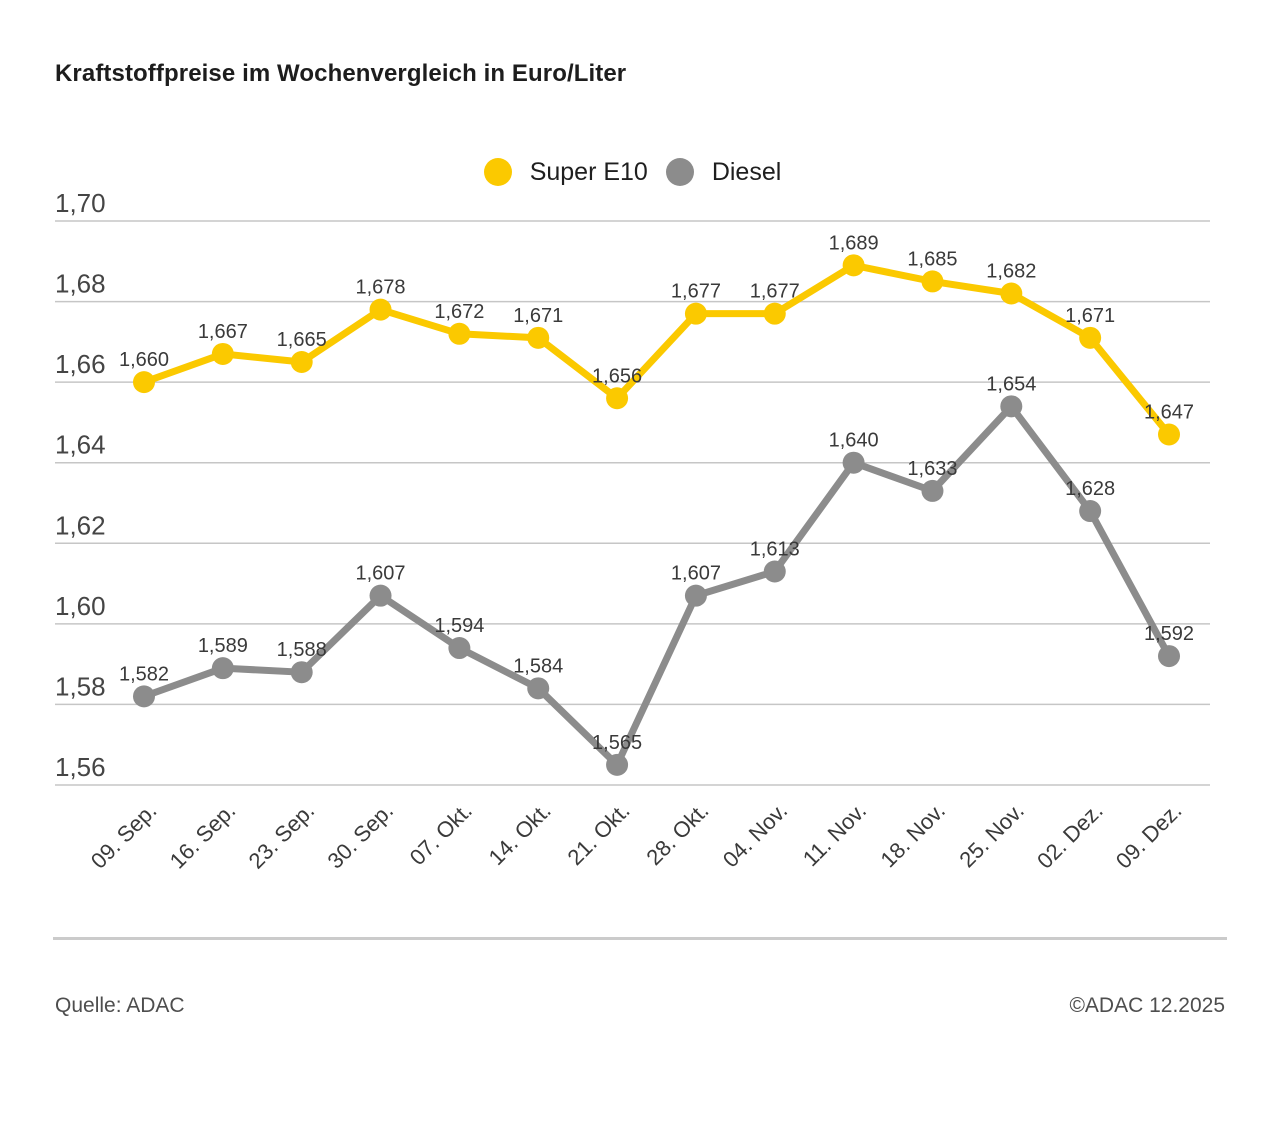 The width and height of the screenshot is (1280, 1122). What do you see at coordinates (223, 646) in the screenshot?
I see `data-value-label-diesel: 1,589` at bounding box center [223, 646].